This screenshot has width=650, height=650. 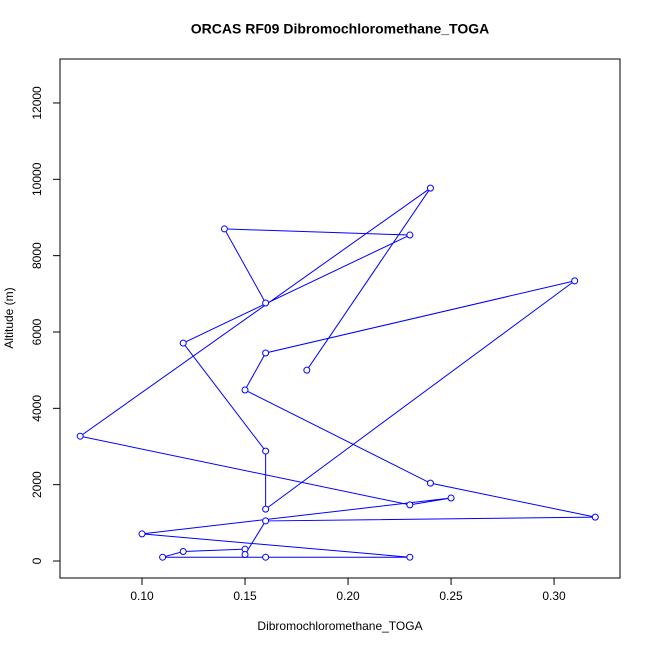 I want to click on x-tick-label: 0.20, so click(x=348, y=596).